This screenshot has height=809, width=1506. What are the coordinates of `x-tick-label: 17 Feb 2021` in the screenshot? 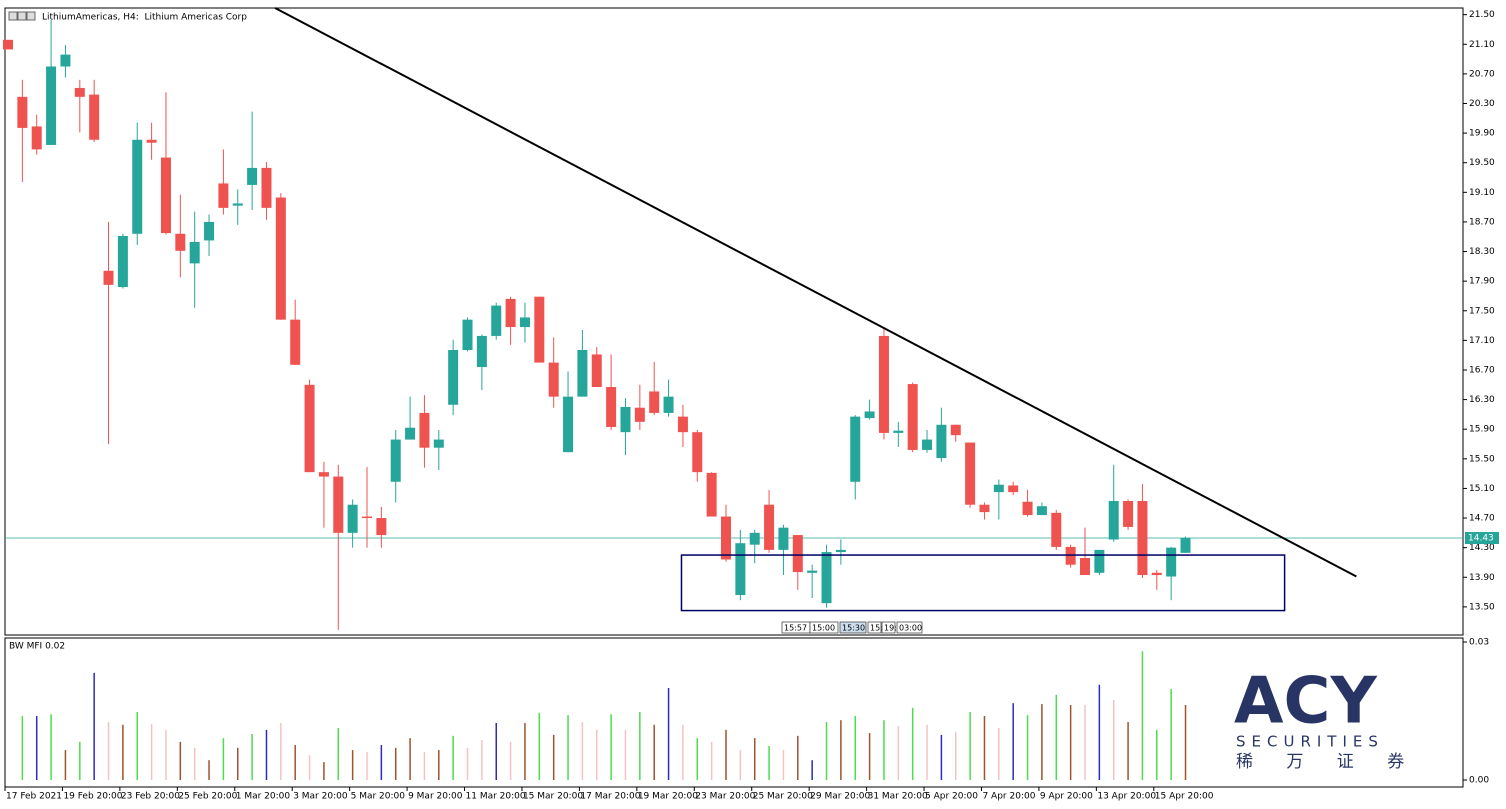 It's located at (34, 797).